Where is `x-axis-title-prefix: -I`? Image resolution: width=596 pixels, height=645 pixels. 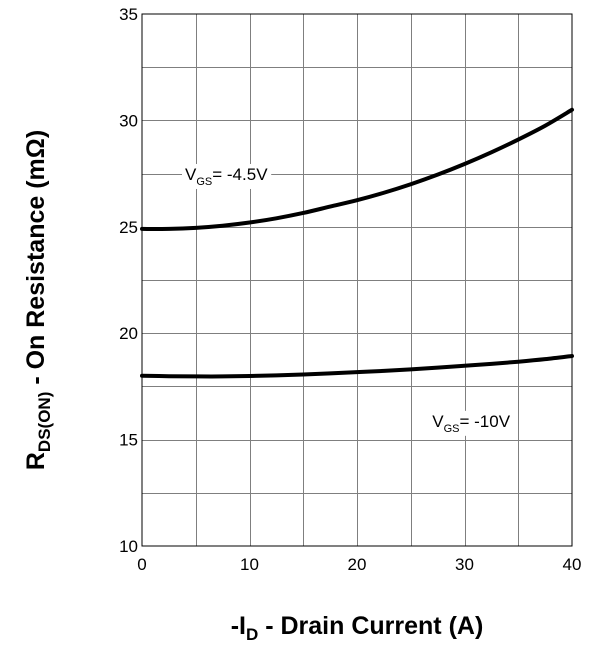 x-axis-title-prefix: -I is located at coordinates (238, 626).